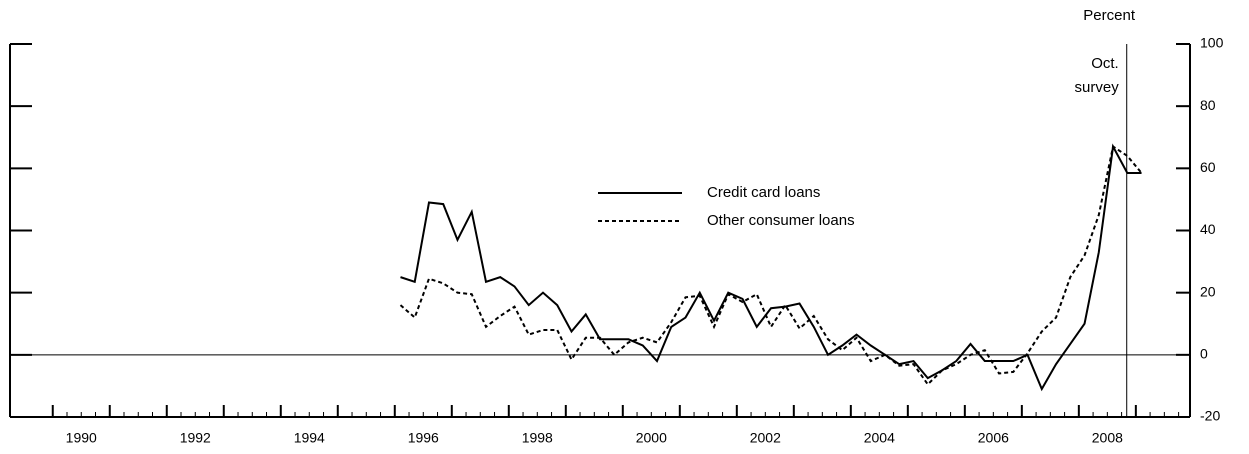 The width and height of the screenshot is (1249, 454). I want to click on x-tick-label: 1994, so click(309, 438).